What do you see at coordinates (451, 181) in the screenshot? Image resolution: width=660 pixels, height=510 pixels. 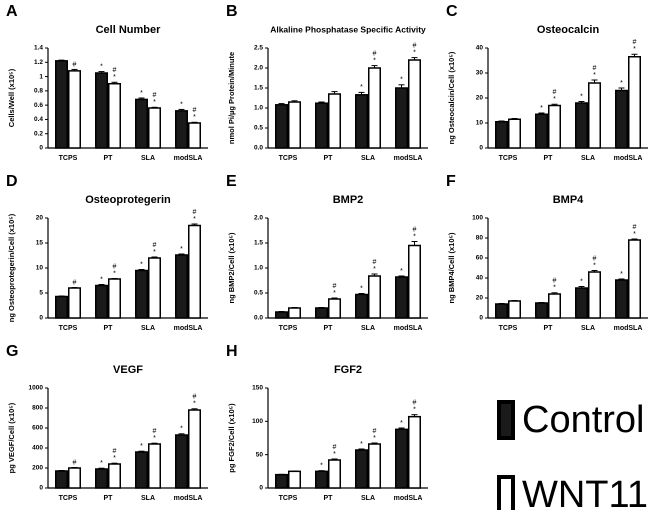 I see `panel-letter: F` at bounding box center [451, 181].